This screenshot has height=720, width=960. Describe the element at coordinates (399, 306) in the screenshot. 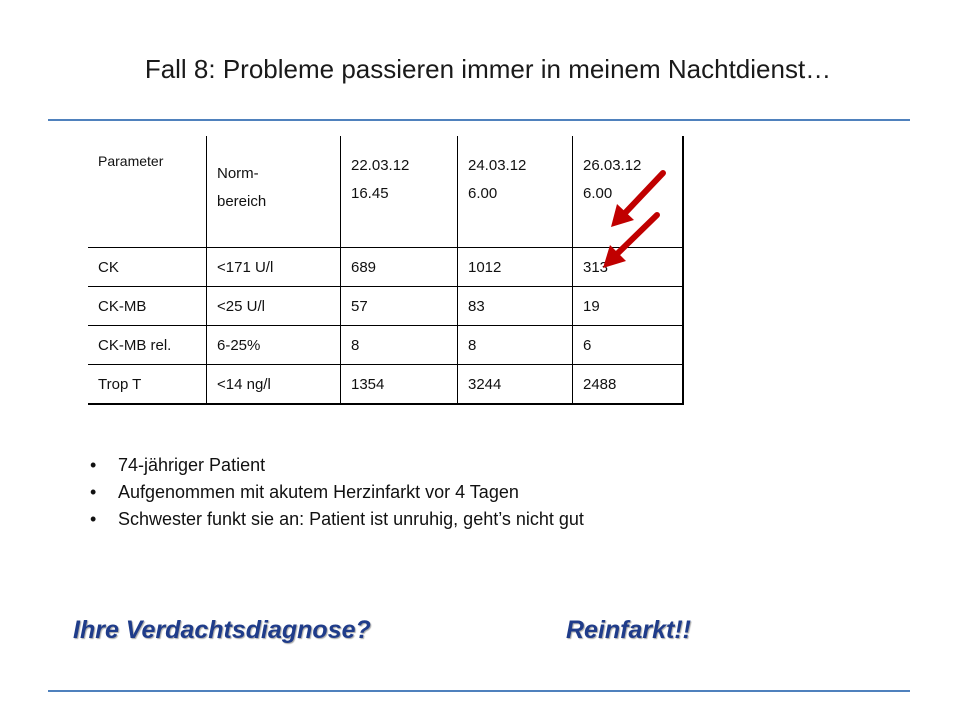

I see `table-cell: 57` at that location.